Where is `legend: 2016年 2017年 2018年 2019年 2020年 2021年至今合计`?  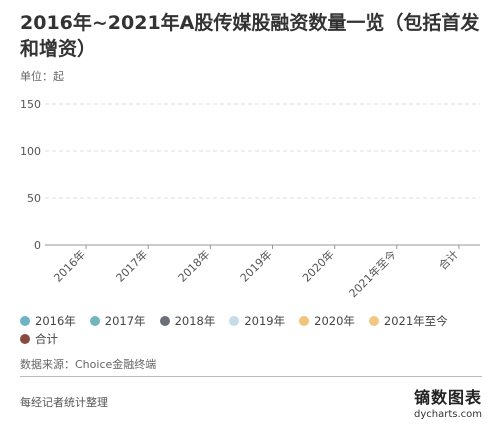
legend: 2016年 2017年 2018年 2019年 2020年 2021年至今合计 is located at coordinates (255, 330).